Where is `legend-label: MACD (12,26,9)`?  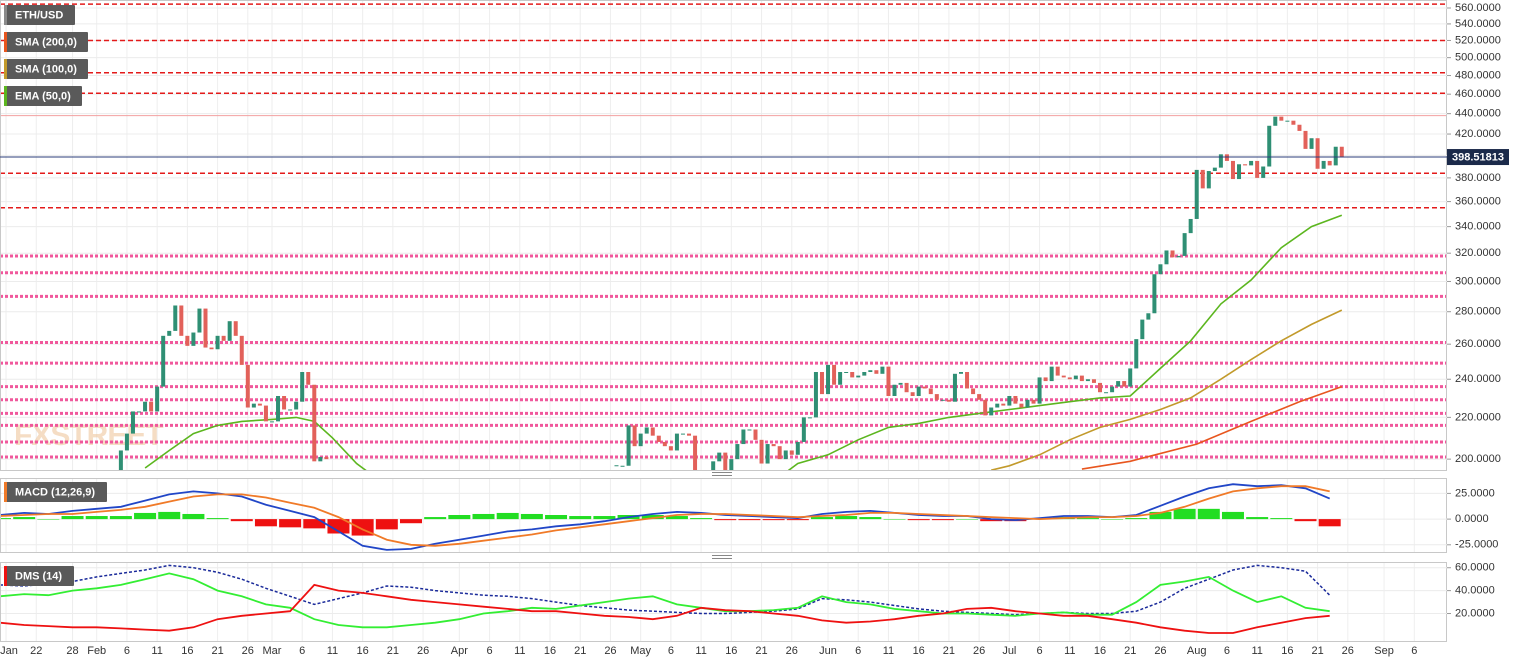 legend-label: MACD (12,26,9) is located at coordinates (55, 492).